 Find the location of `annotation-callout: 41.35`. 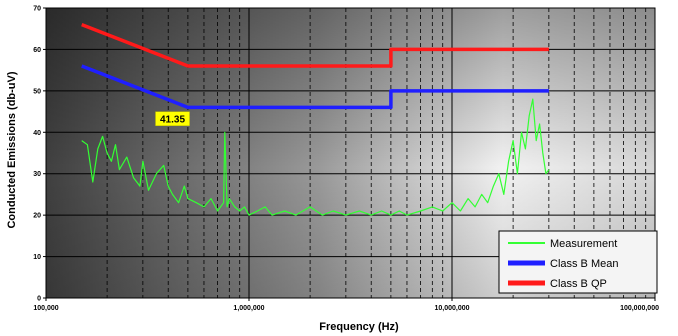

annotation-callout: 41.35 is located at coordinates (172, 118).